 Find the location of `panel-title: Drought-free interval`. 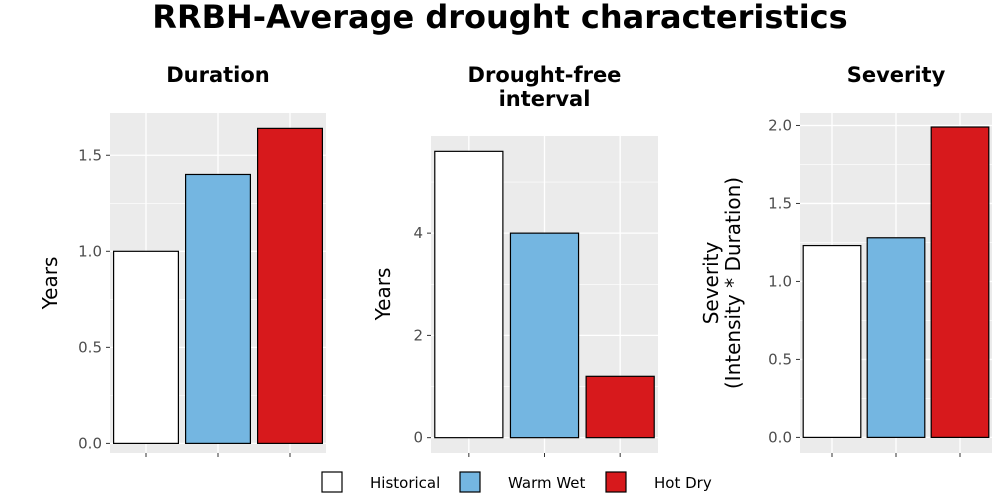

panel-title: Drought-free interval is located at coordinates (545, 87).